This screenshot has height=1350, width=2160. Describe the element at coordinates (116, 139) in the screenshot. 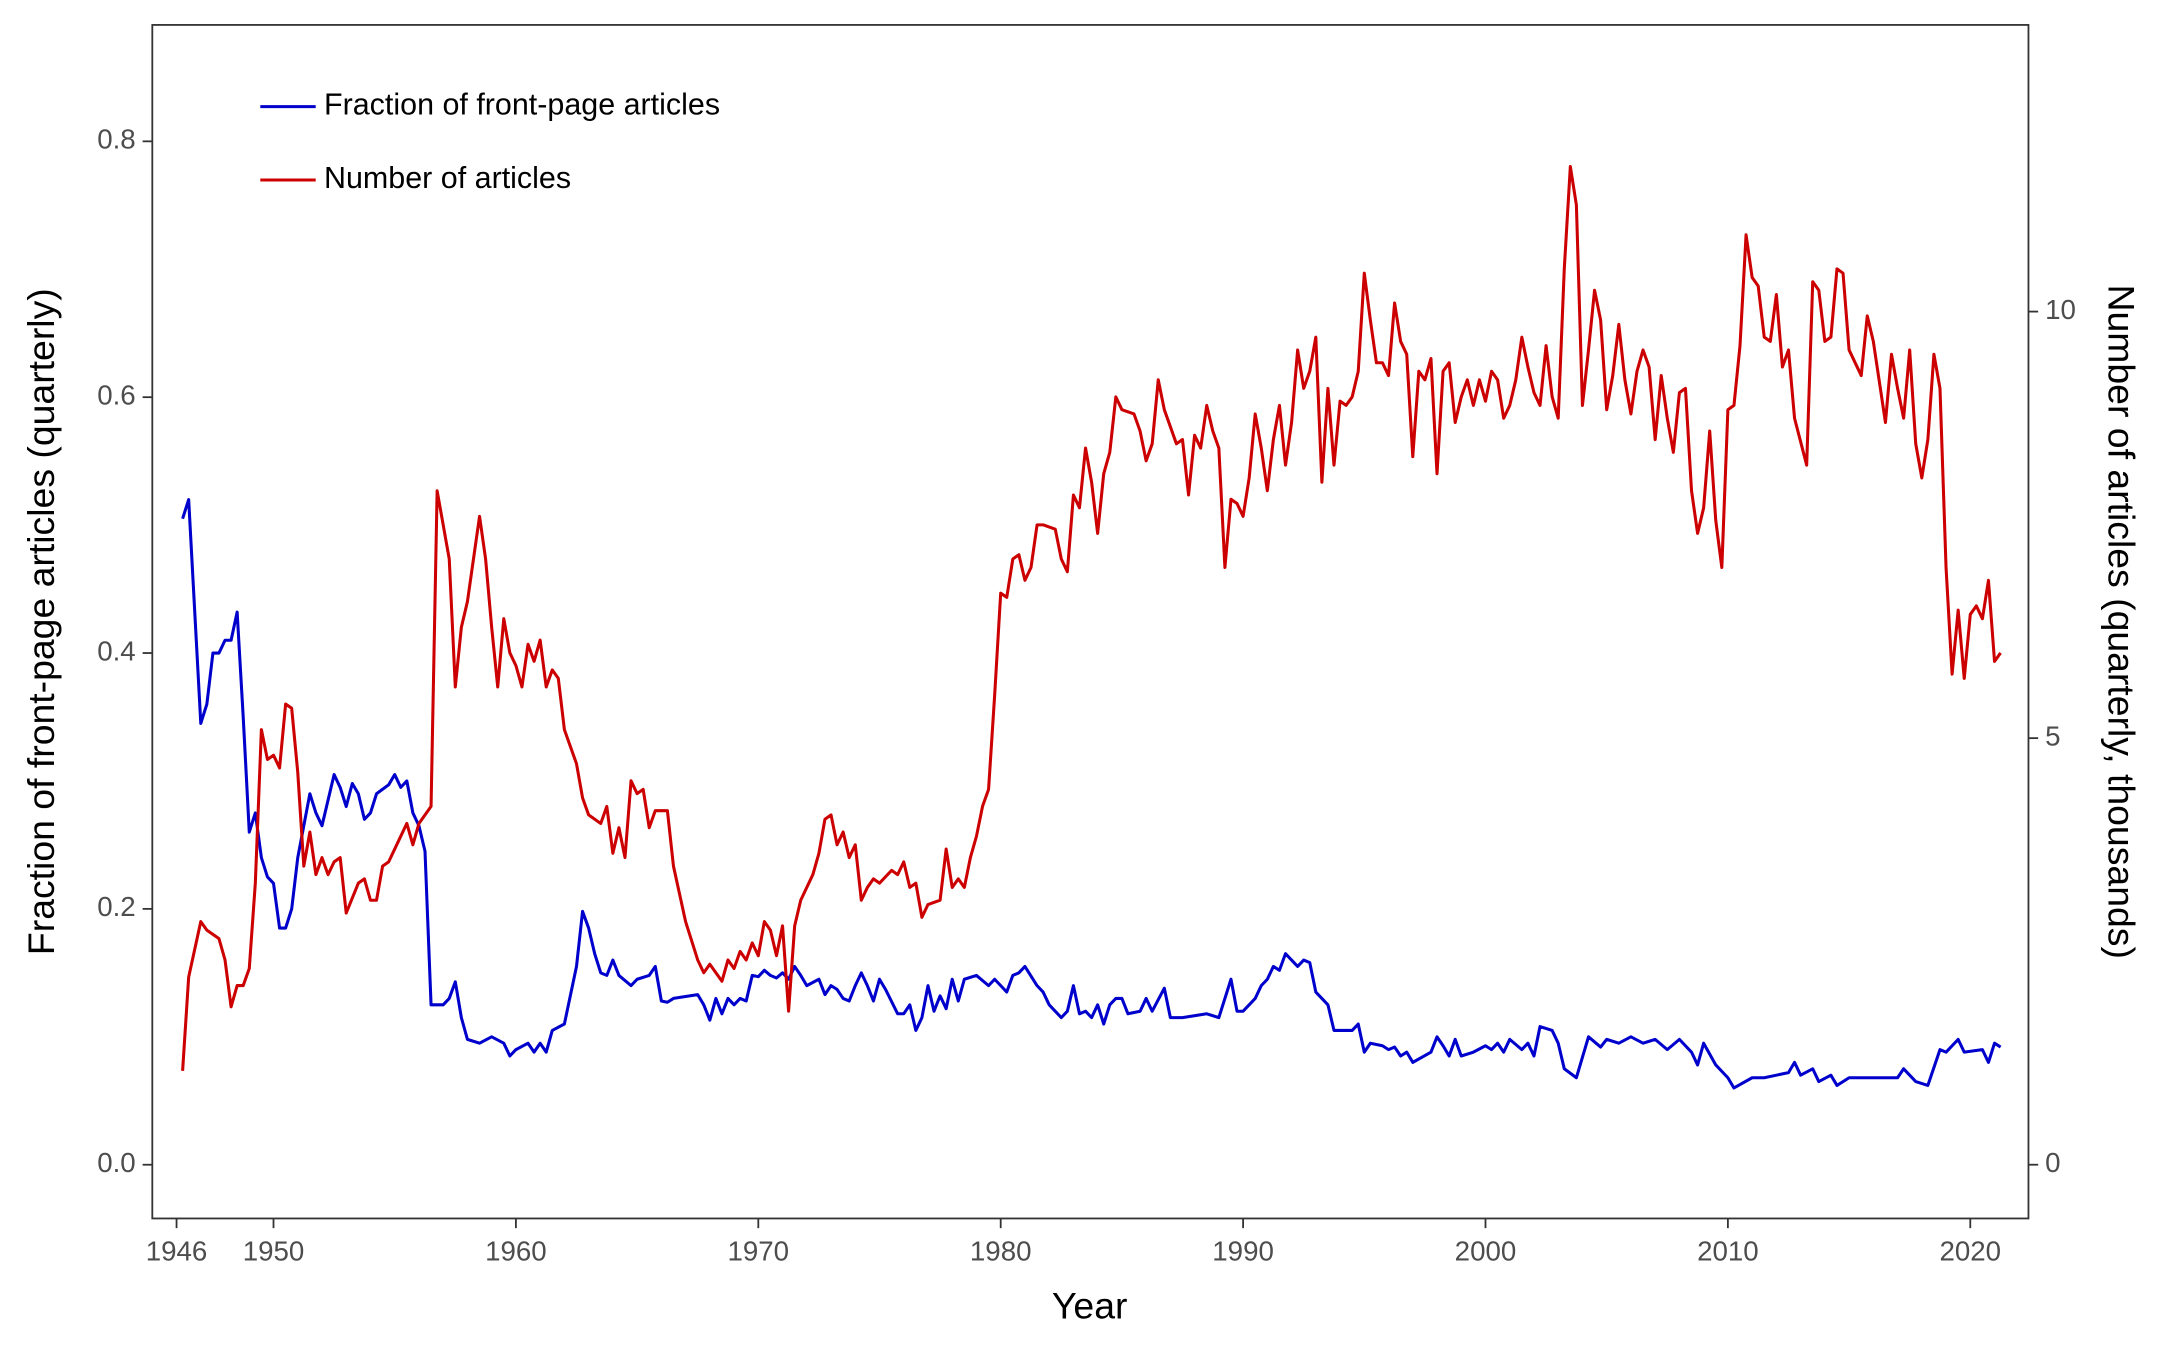

I see `y-tick-label: 0.8` at that location.